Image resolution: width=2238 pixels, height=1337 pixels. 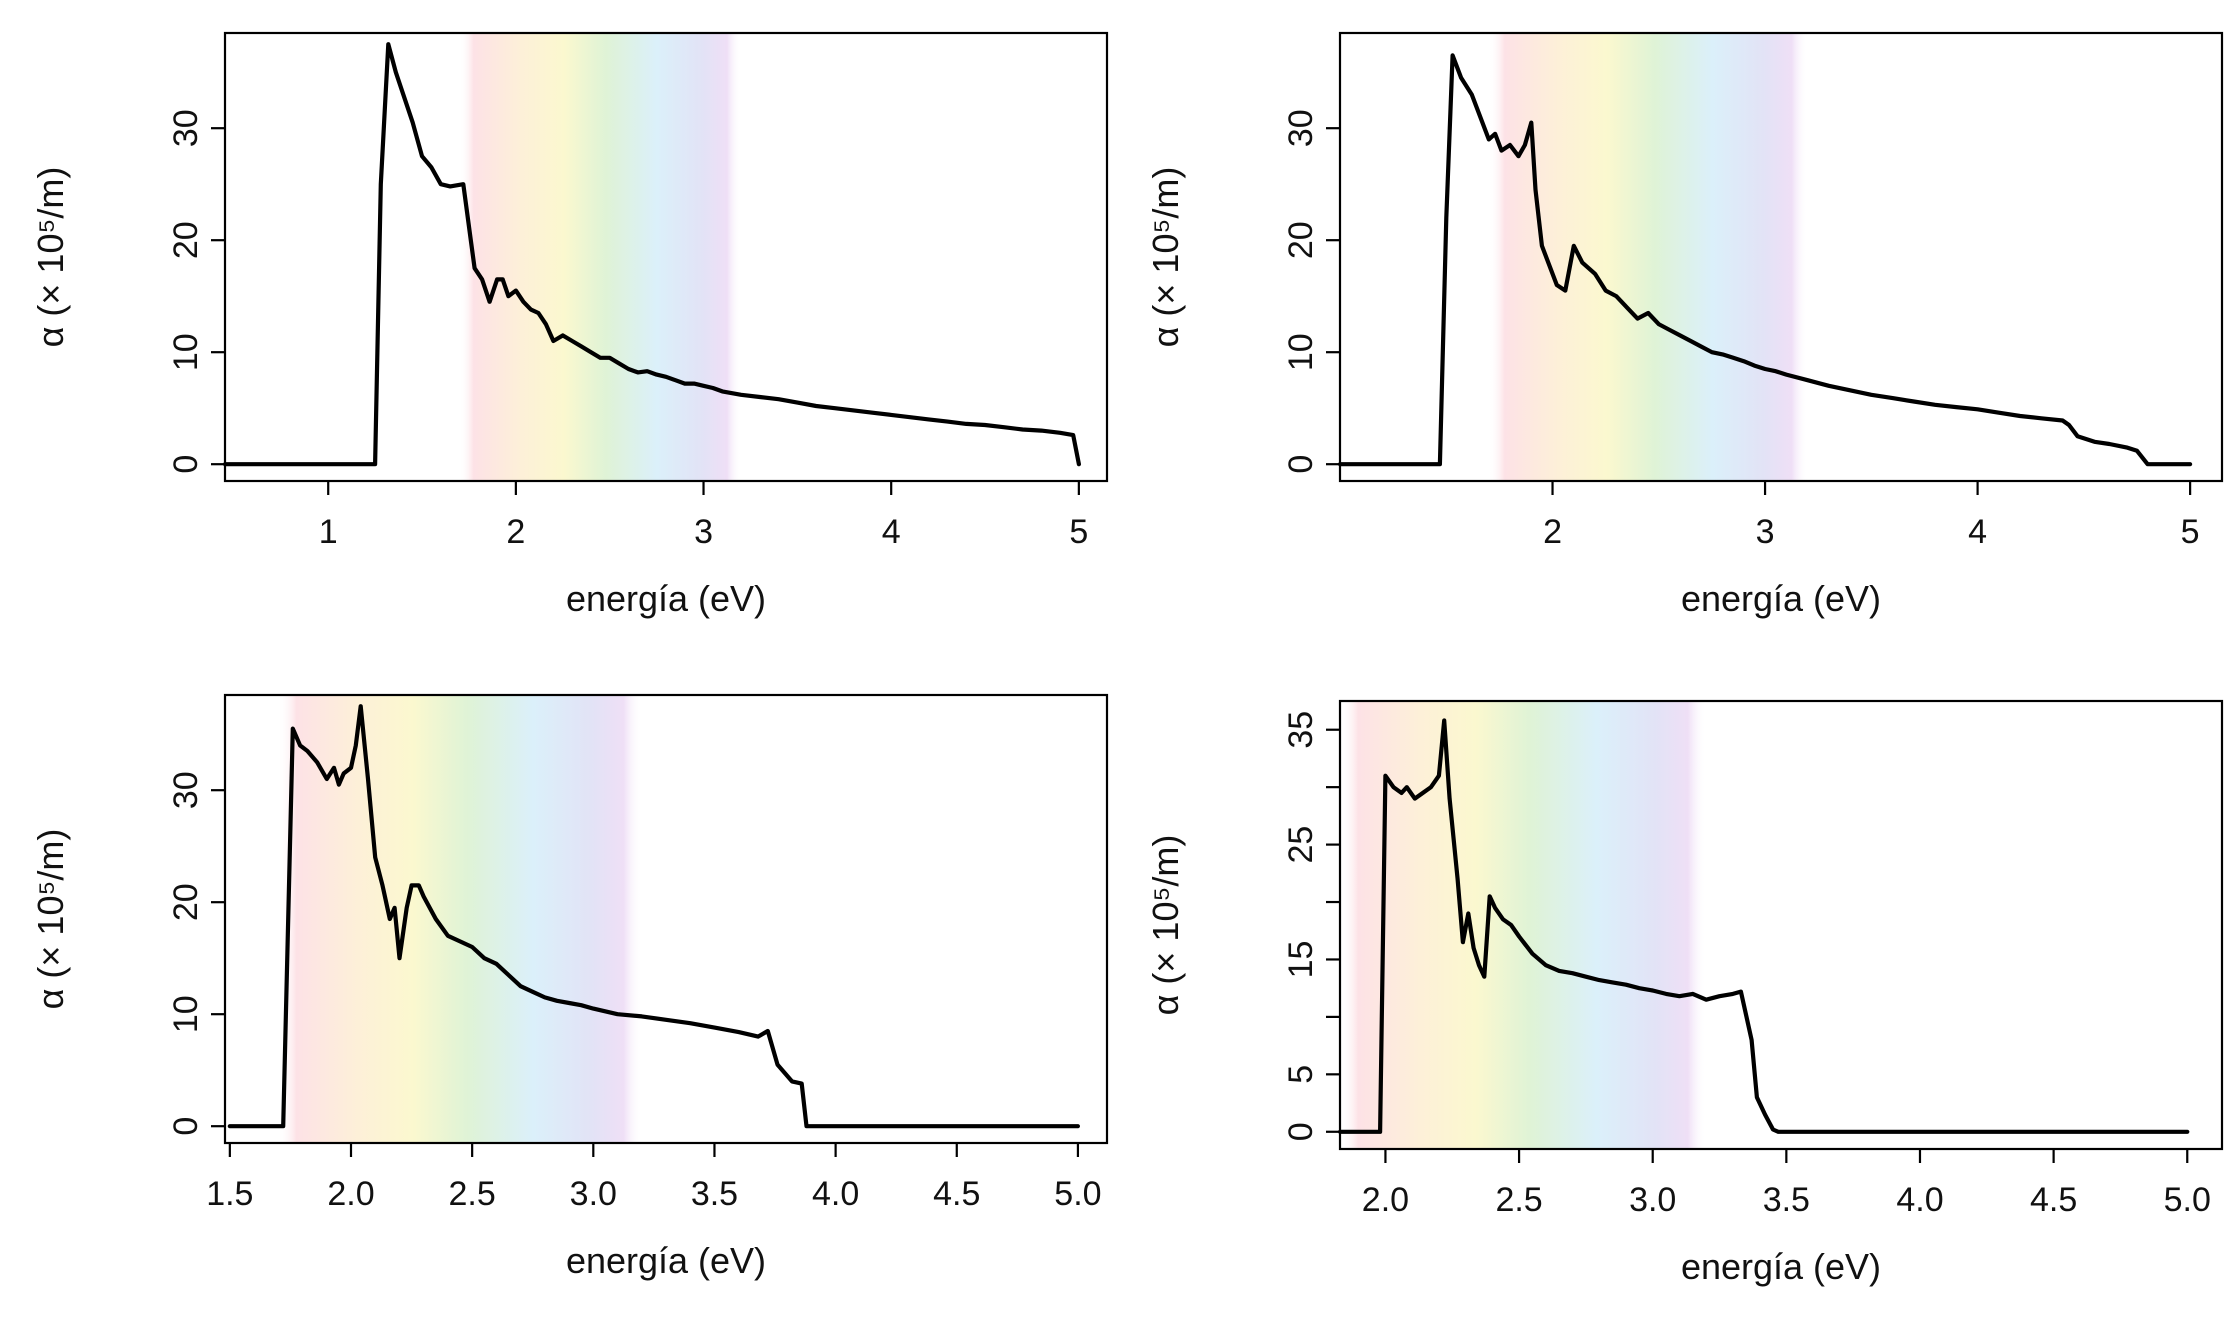 I want to click on x-axis: 2.0 2.5 3.0 3.5 4.0 4.5 5.0, so click(x=1786, y=1184).